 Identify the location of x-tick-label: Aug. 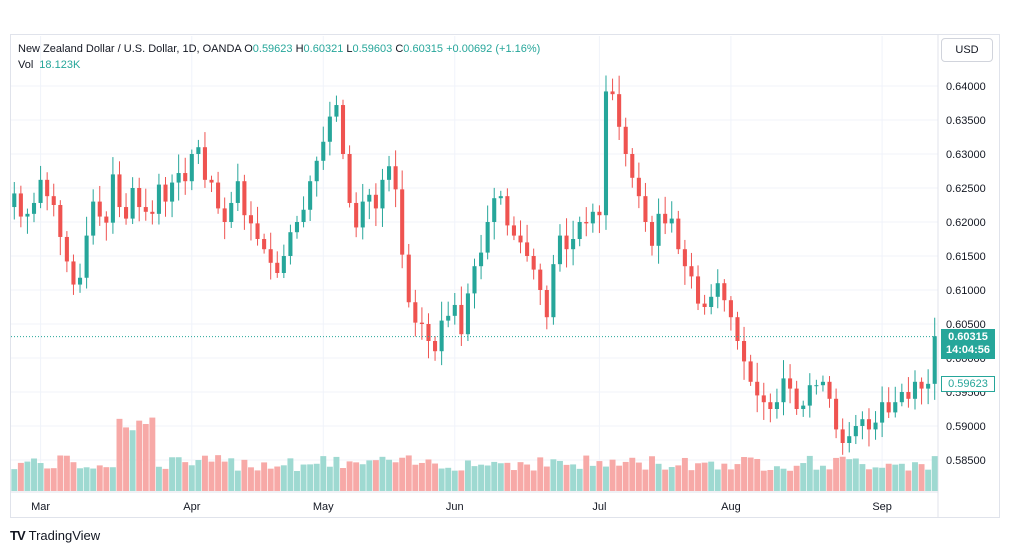
(731, 507).